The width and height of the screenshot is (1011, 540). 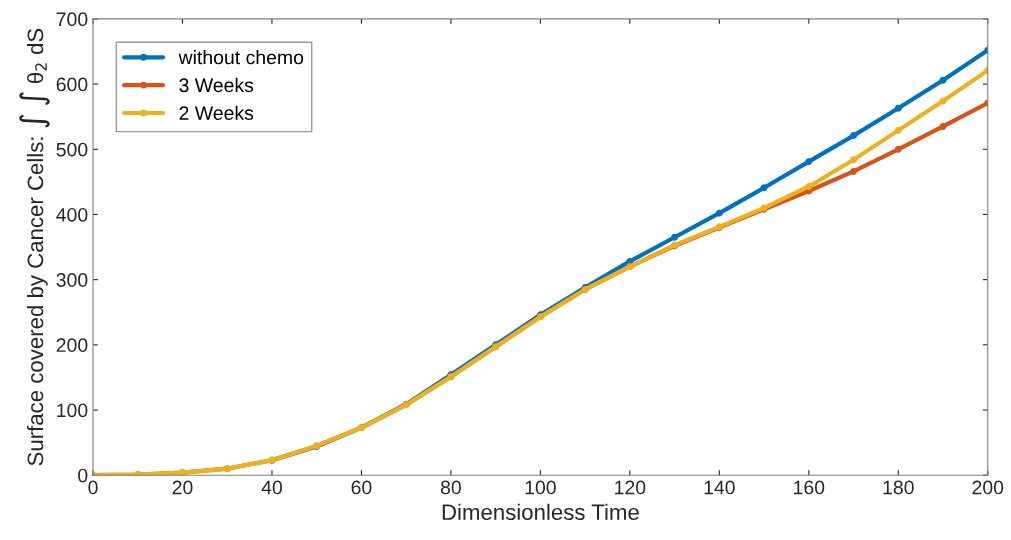 I want to click on x-tick-label: 140, so click(x=719, y=487).